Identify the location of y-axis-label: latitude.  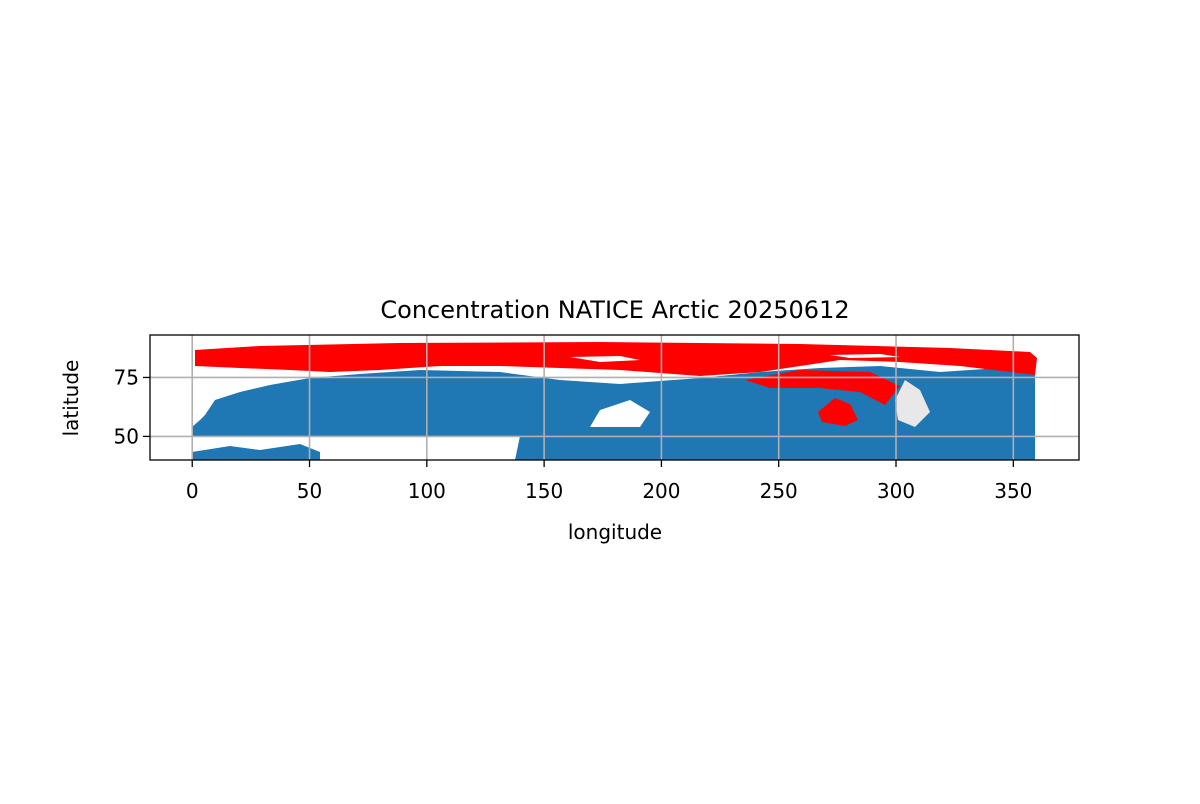
(71, 398).